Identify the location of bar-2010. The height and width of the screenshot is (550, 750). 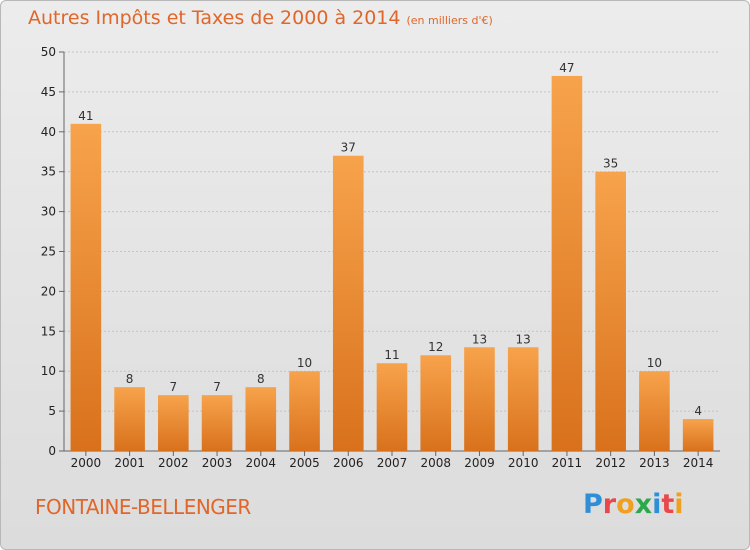
(523, 399).